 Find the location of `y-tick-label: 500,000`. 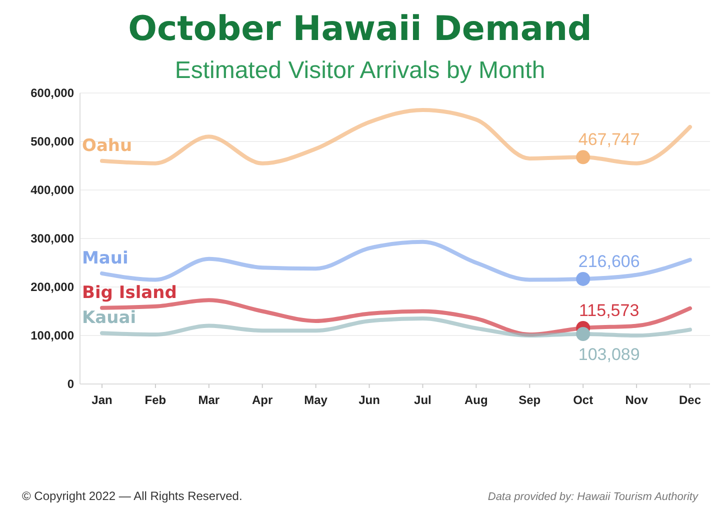

y-tick-label: 500,000 is located at coordinates (52, 141).